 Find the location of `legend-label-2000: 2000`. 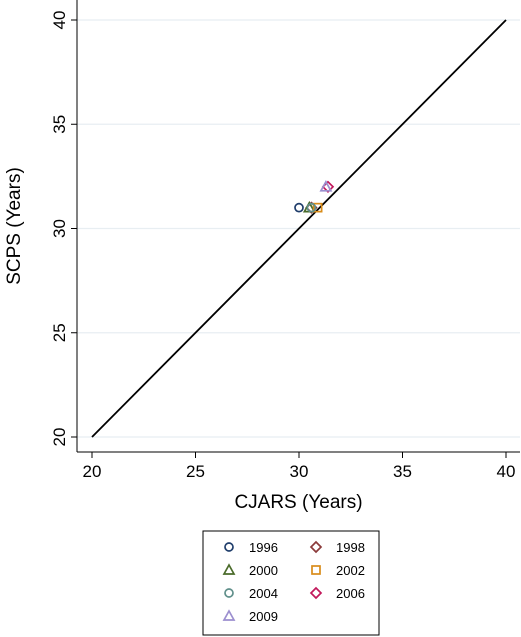

legend-label-2000: 2000 is located at coordinates (263, 570).